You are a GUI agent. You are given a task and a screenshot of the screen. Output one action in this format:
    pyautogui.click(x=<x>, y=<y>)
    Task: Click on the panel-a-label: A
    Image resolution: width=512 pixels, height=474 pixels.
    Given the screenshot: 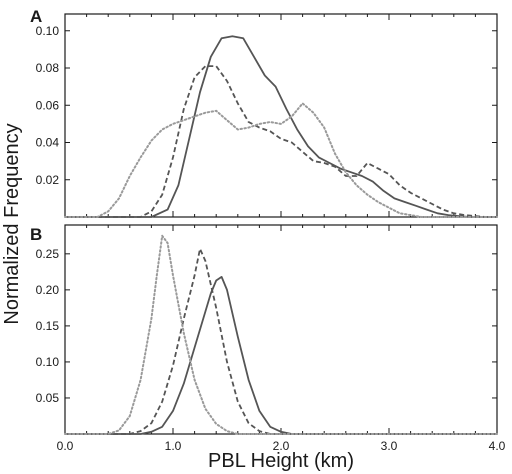 What is the action you would take?
    pyautogui.click(x=36, y=16)
    